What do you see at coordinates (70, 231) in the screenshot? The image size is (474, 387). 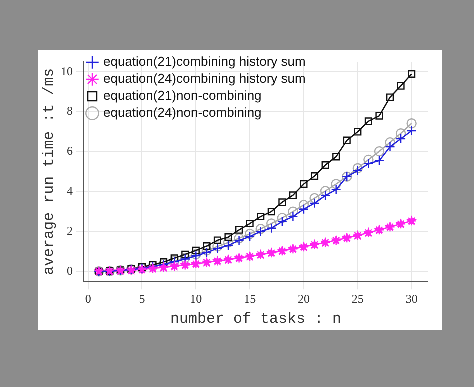 I see `y-tick-label: 2` at bounding box center [70, 231].